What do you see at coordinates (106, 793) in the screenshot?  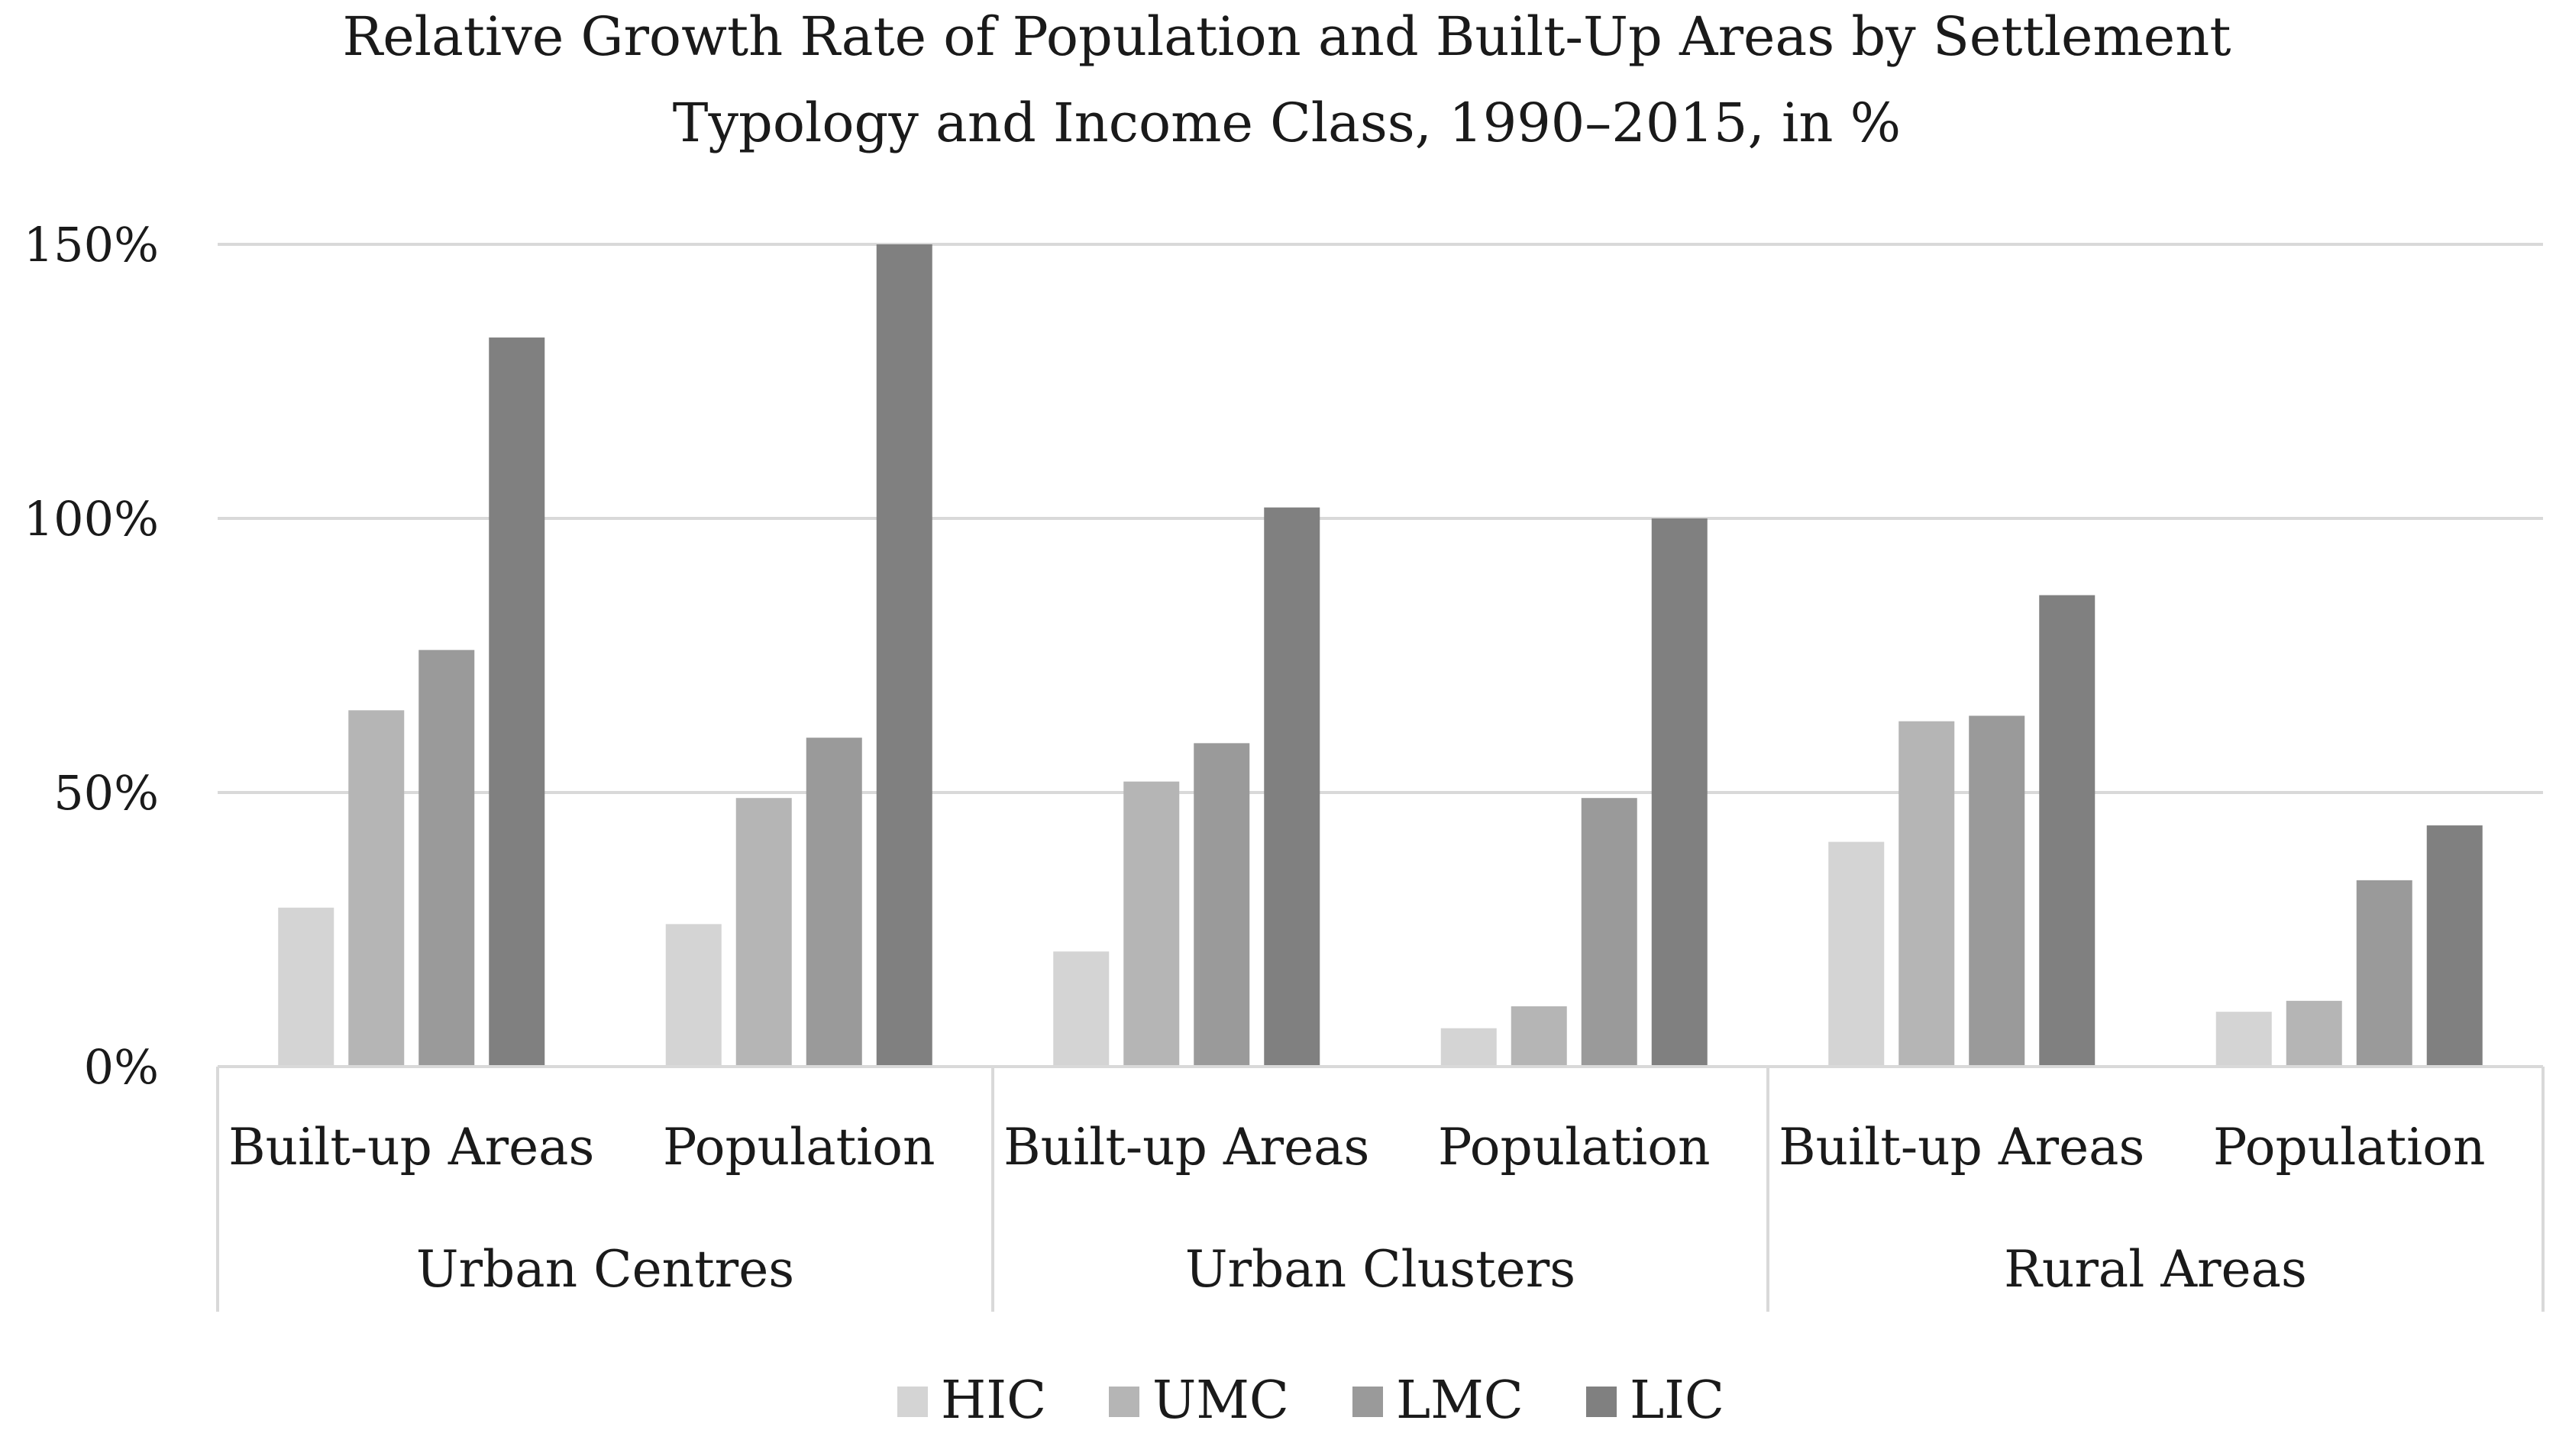 I see `y-tick-label: 50%` at bounding box center [106, 793].